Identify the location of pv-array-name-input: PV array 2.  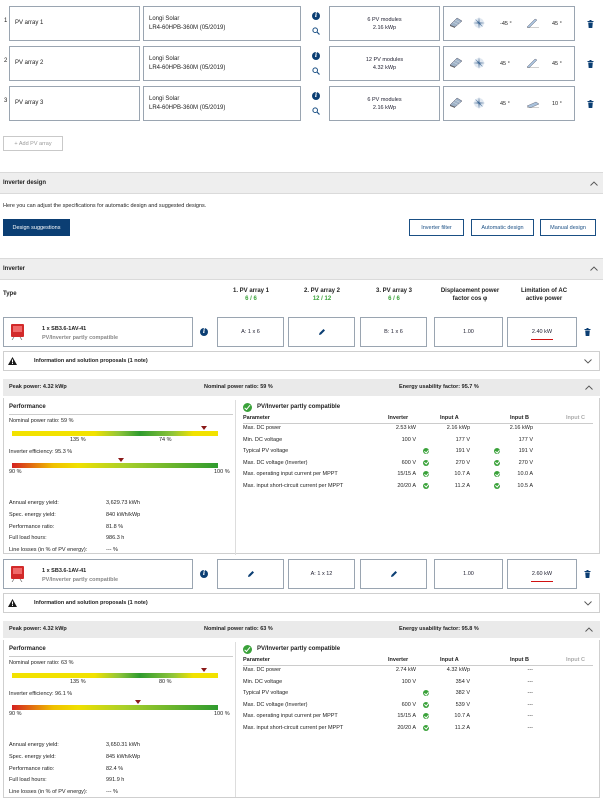
(74, 63).